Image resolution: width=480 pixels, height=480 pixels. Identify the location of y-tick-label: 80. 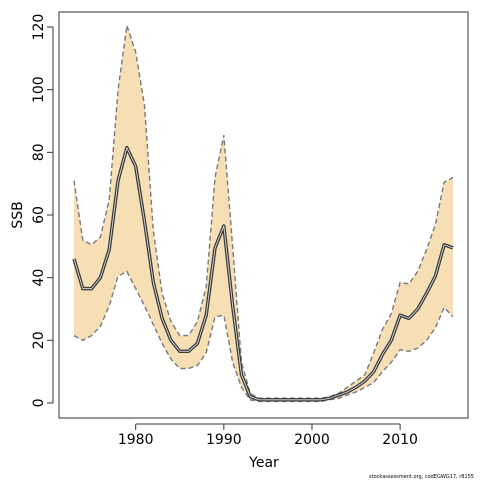
(39, 152).